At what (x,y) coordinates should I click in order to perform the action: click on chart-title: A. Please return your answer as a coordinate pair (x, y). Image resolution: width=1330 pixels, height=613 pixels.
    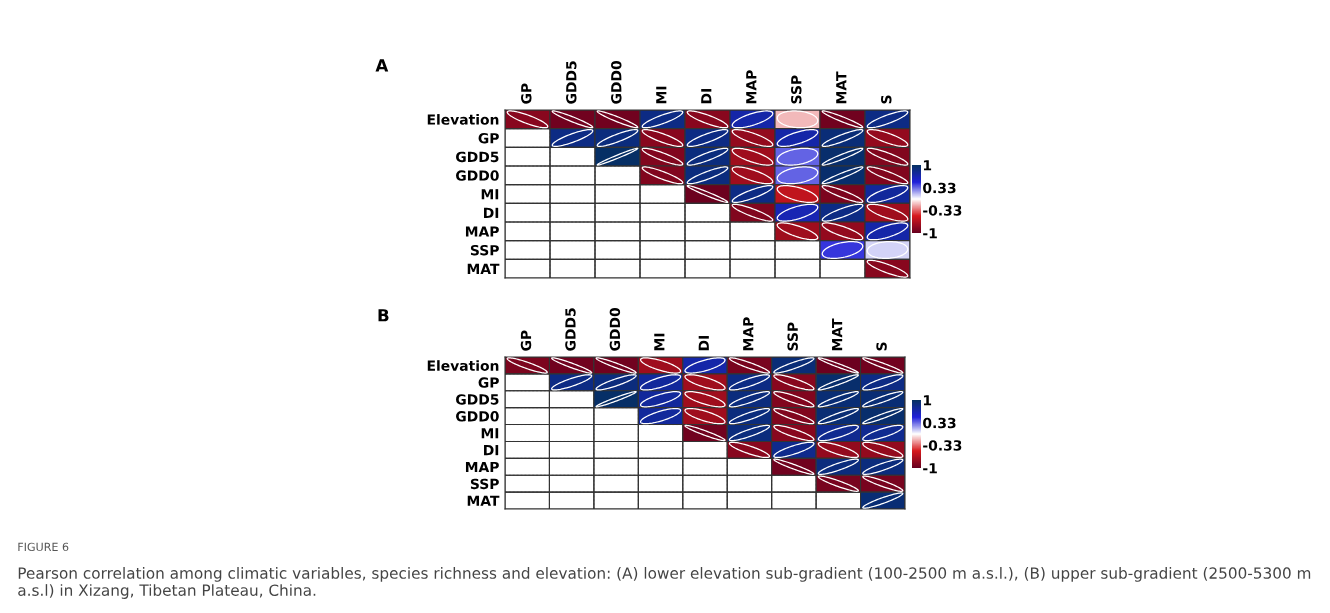
    Looking at the image, I should click on (382, 65).